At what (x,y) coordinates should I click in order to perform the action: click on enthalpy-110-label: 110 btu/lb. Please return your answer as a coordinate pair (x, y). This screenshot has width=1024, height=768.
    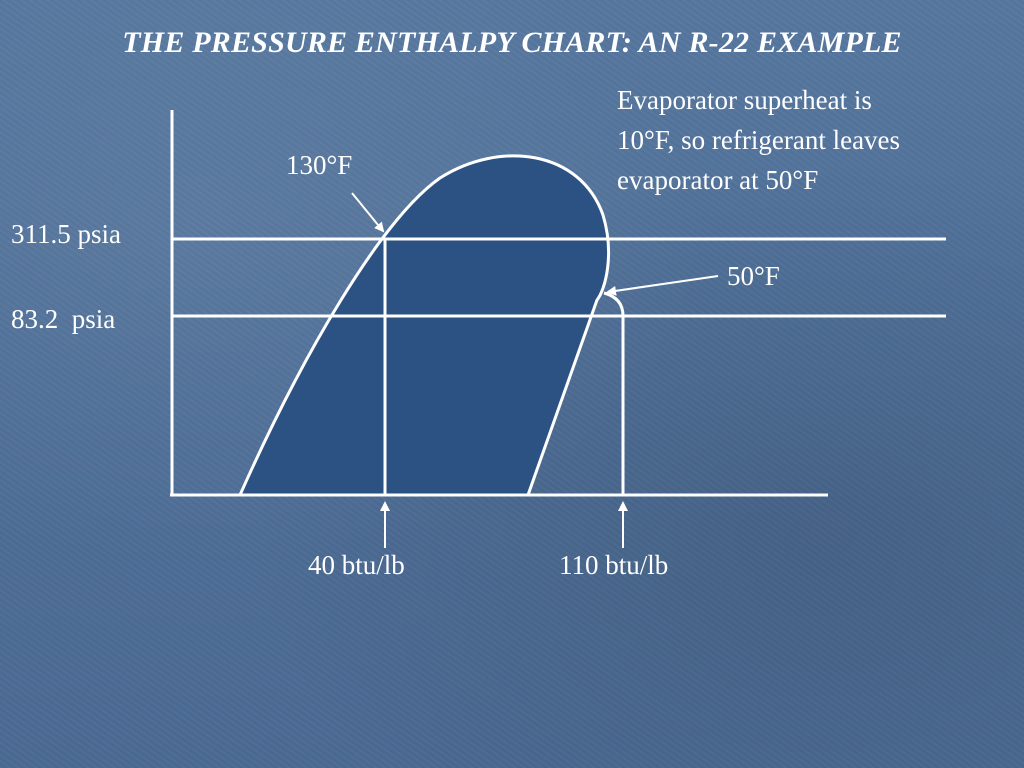
    Looking at the image, I should click on (614, 565).